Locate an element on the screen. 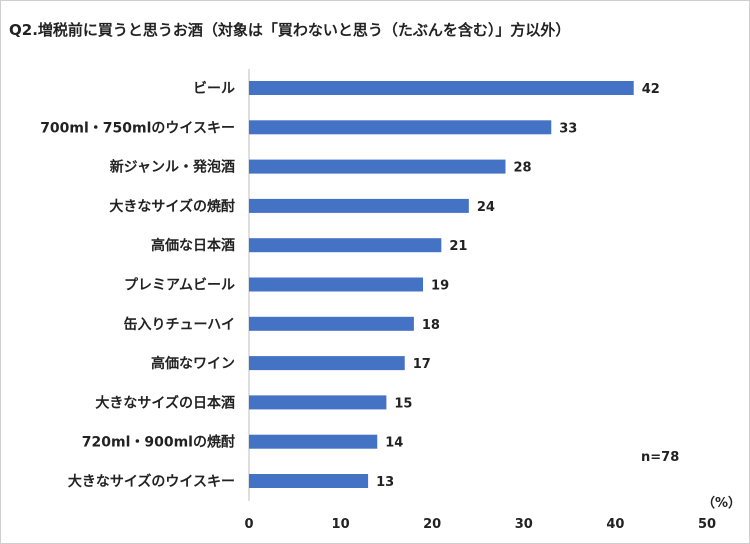 The image size is (750, 544). data-label: 24 is located at coordinates (486, 207).